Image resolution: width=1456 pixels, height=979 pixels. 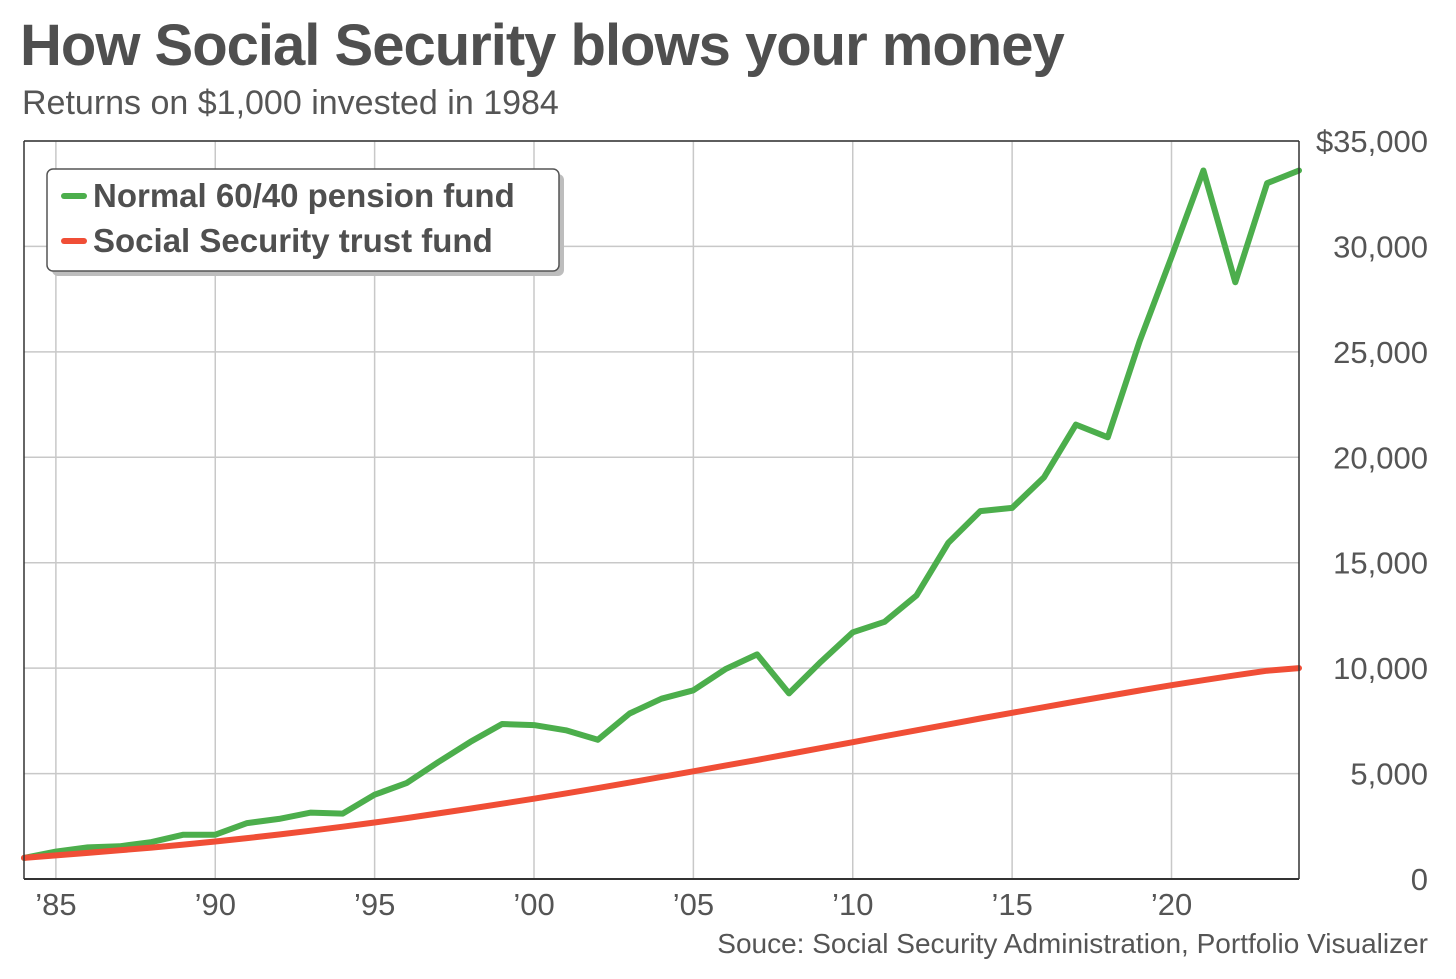 What do you see at coordinates (852, 904) in the screenshot?
I see `x-tick-label: ’10` at bounding box center [852, 904].